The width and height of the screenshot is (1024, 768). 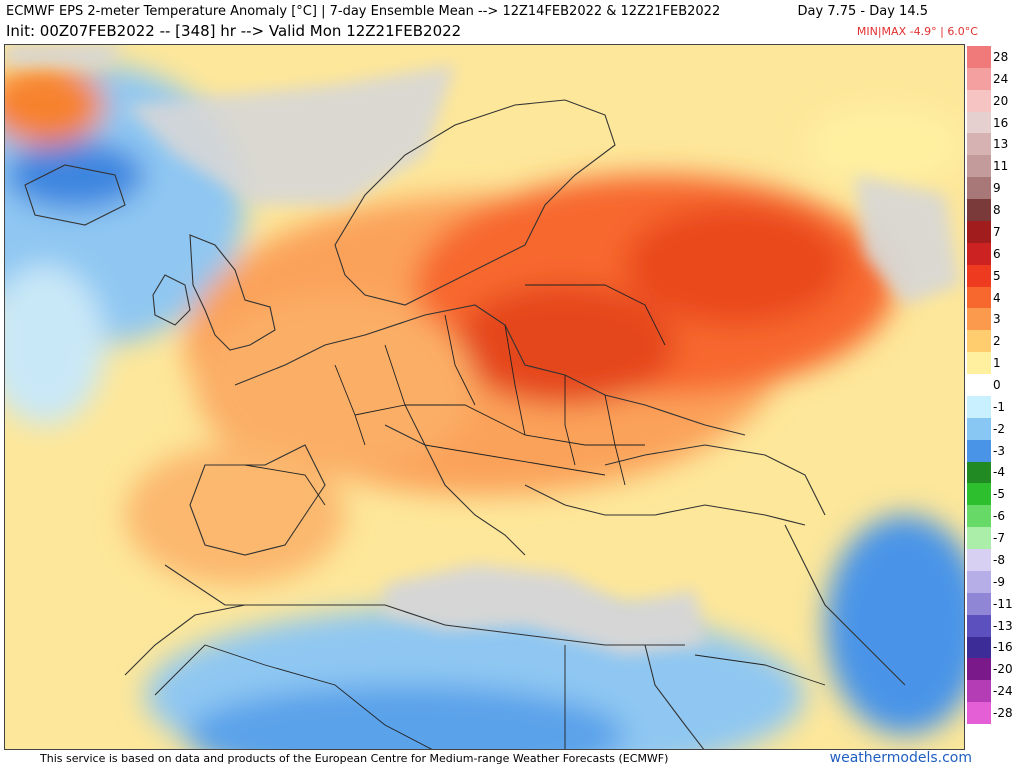 What do you see at coordinates (999, 516) in the screenshot?
I see `colorbar-label: -6` at bounding box center [999, 516].